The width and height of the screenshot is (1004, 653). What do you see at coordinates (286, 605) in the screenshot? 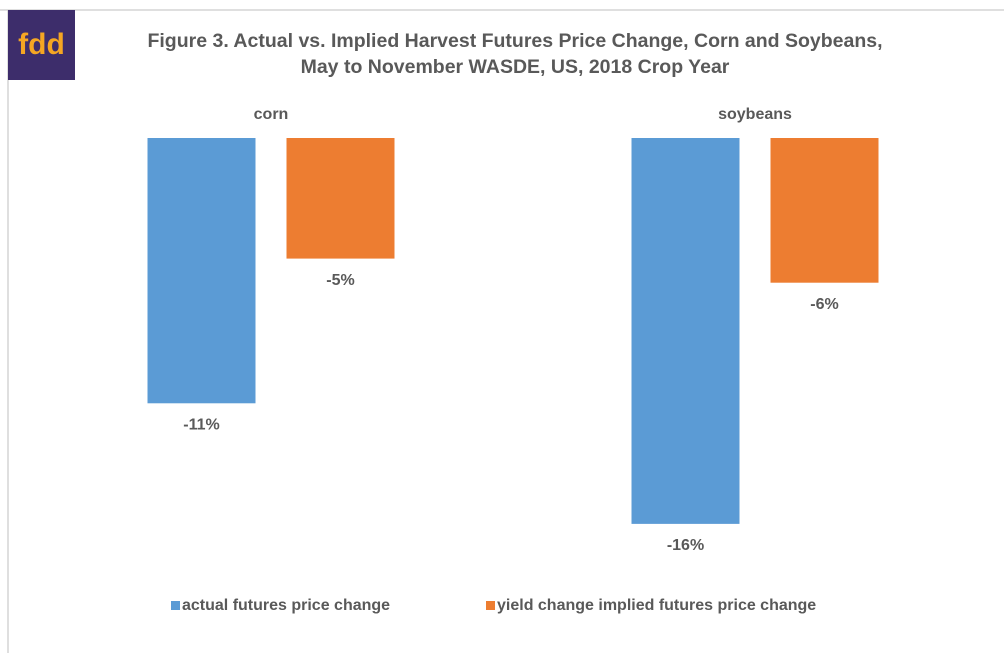
I see `legend-label: actual futures price change` at bounding box center [286, 605].